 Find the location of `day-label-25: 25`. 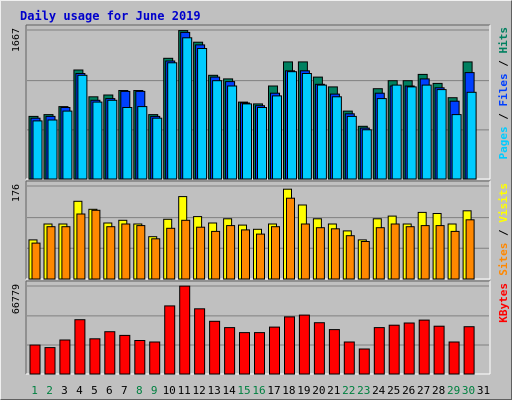

day-label-25: 25 is located at coordinates (393, 390).